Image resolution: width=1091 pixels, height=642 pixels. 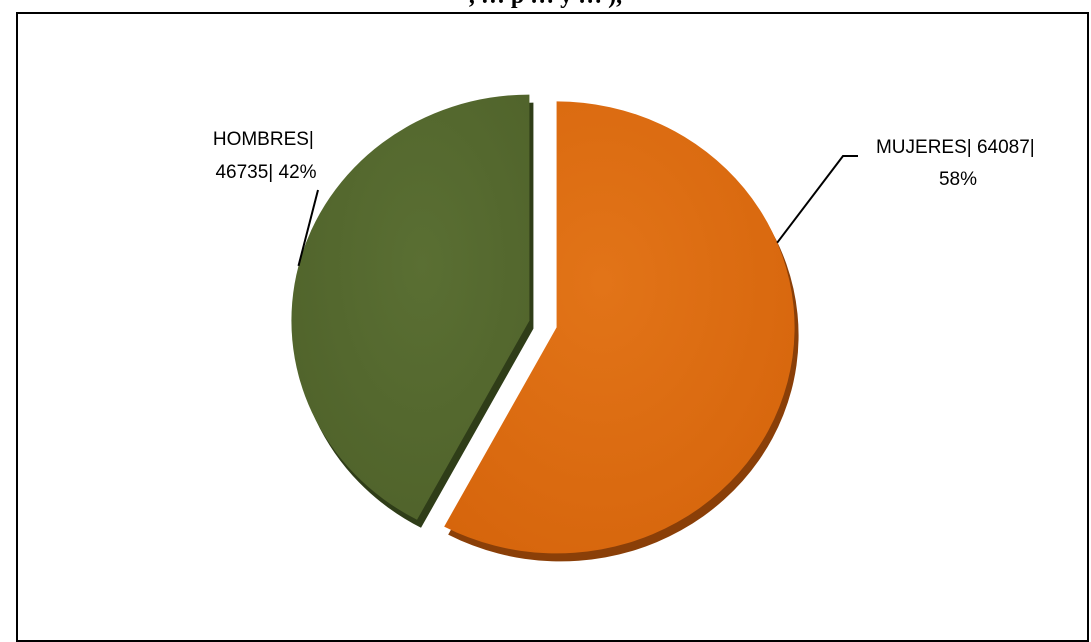 I want to click on data-label-mujeres: MUJERES| 64087| 58%, so click(x=958, y=163).